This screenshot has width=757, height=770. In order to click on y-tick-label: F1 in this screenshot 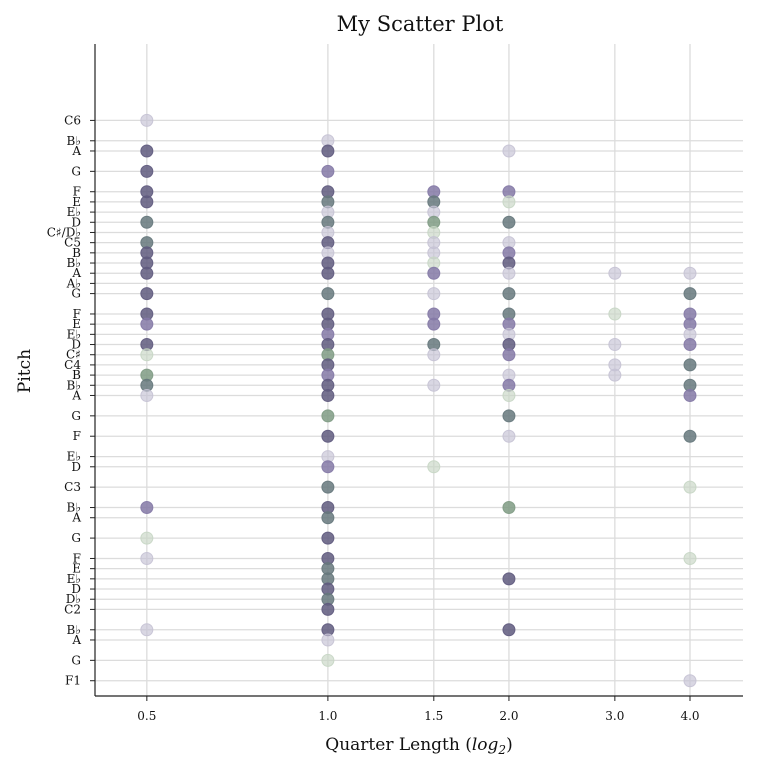, I will do `click(73, 681)`.